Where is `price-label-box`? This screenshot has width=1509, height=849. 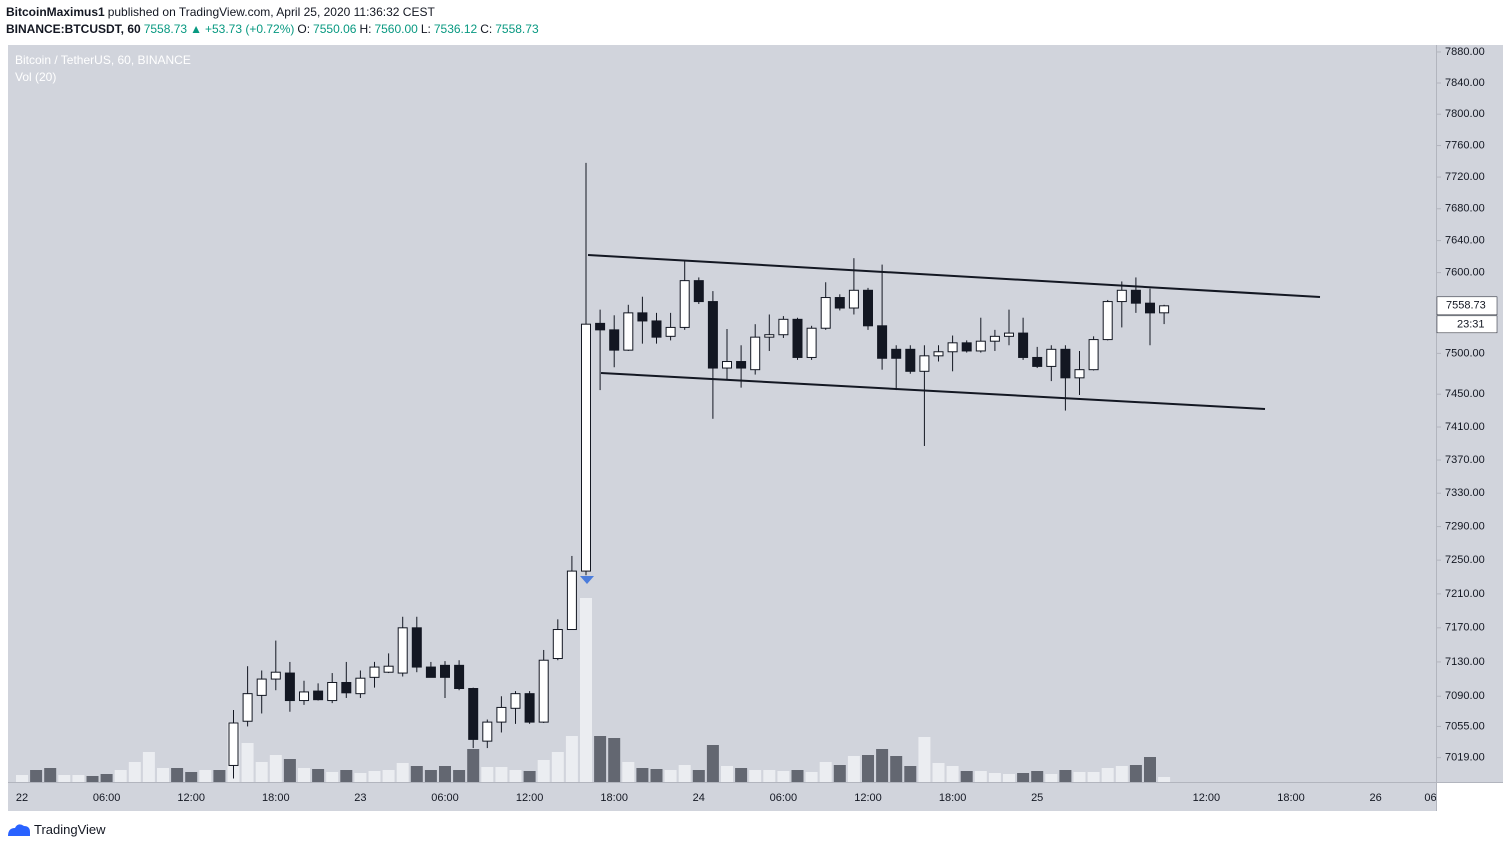
price-label-box is located at coordinates (1467, 306).